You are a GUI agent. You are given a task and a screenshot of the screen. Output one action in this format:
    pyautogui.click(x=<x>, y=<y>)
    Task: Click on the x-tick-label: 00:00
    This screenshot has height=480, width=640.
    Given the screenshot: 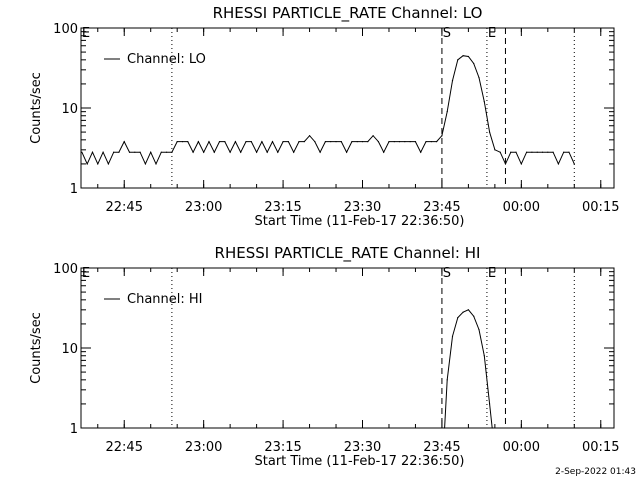 What is the action you would take?
    pyautogui.click(x=521, y=447)
    